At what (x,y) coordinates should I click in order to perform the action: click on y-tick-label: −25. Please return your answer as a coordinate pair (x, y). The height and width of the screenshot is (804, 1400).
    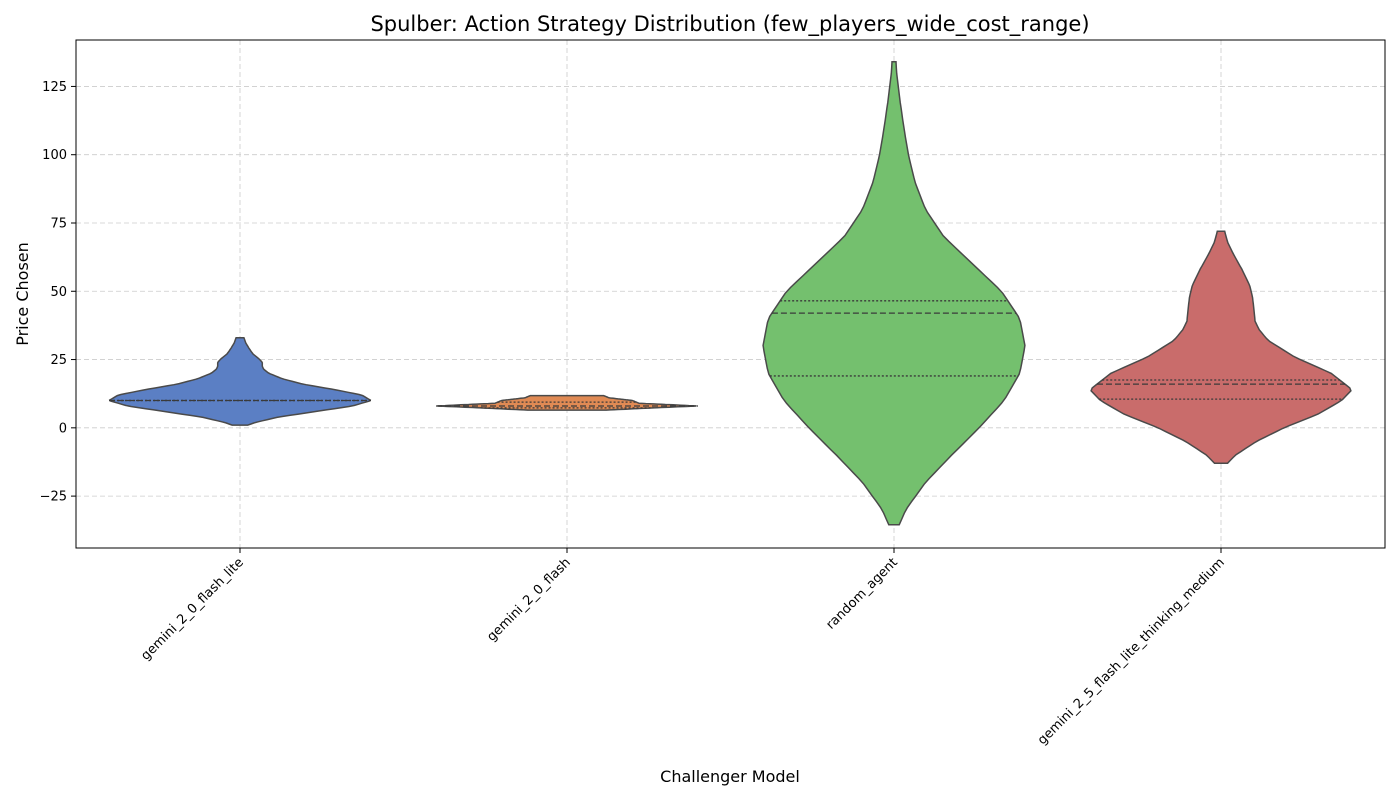
    Looking at the image, I should click on (53, 497).